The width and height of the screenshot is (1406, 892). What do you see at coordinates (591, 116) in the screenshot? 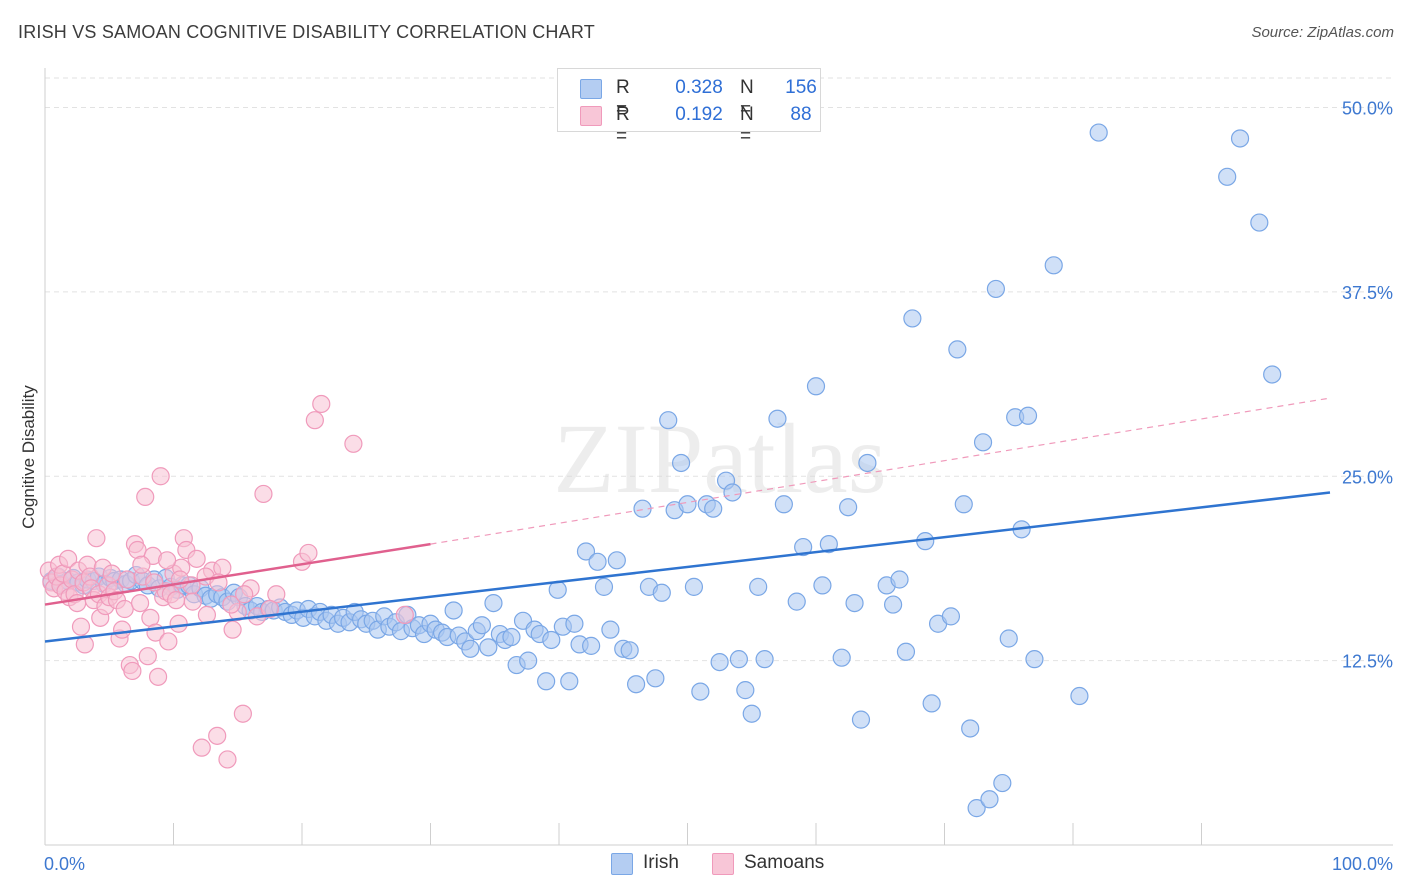
I see `samoans-swatch-icon` at bounding box center [591, 116].